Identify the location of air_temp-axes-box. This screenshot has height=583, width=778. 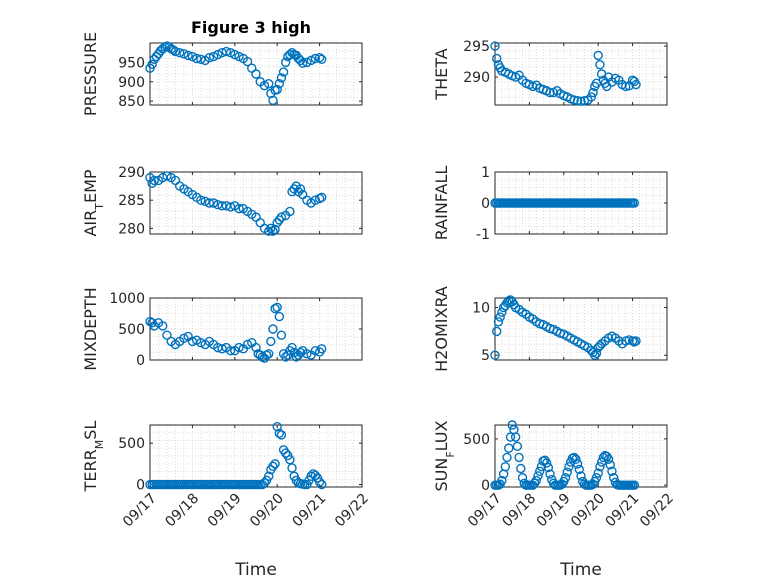
(256, 203).